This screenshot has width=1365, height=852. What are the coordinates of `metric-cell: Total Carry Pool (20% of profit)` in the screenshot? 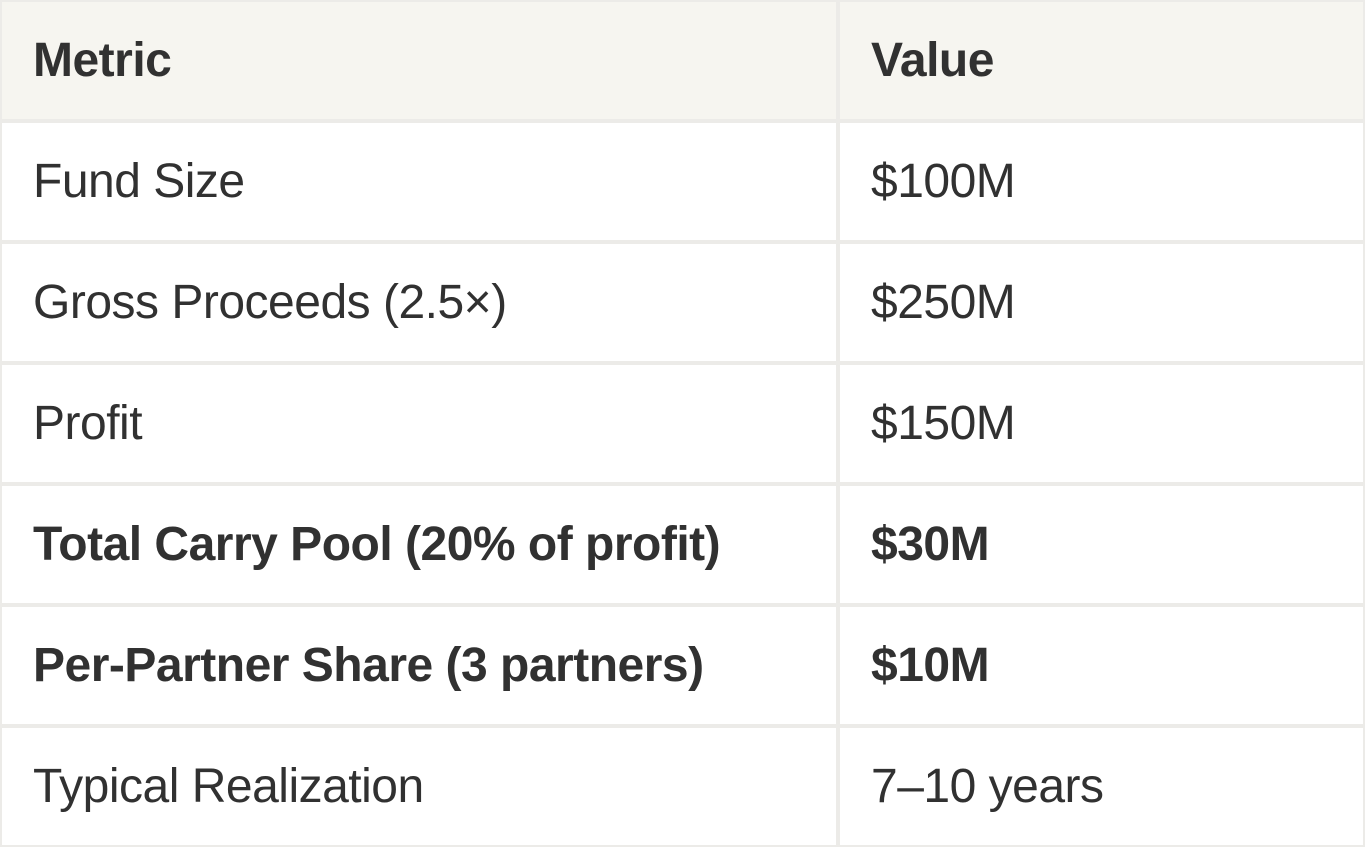 It's located at (419, 544).